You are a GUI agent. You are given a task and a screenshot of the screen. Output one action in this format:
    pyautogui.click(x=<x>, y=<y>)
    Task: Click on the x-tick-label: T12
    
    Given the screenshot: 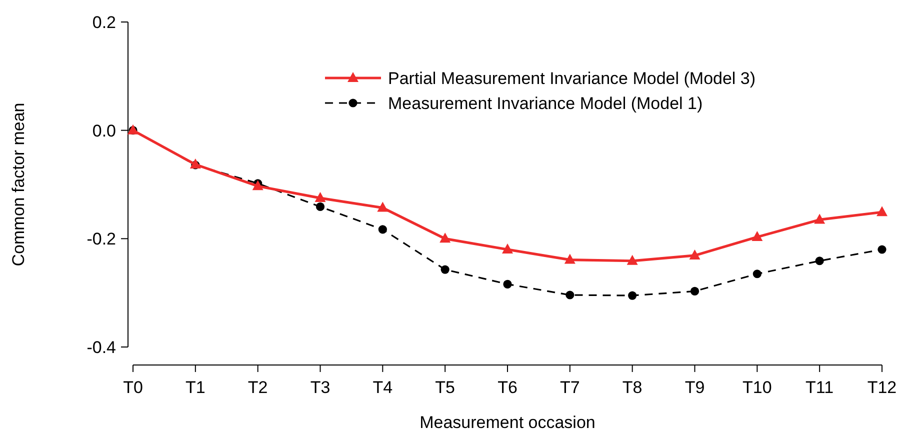 What is the action you would take?
    pyautogui.click(x=882, y=387)
    